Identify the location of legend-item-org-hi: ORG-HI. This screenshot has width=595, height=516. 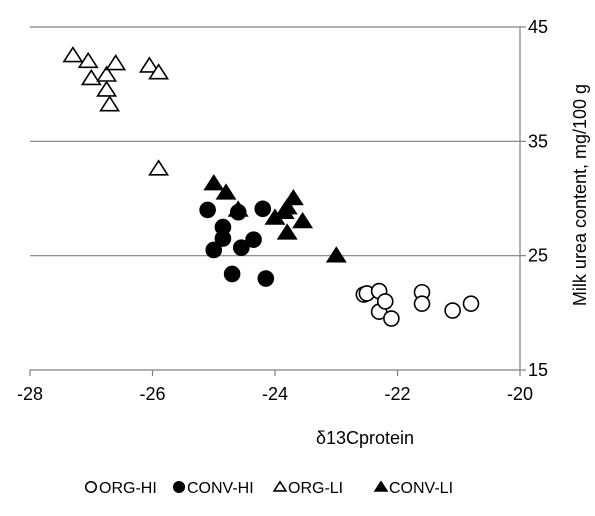
(120, 488).